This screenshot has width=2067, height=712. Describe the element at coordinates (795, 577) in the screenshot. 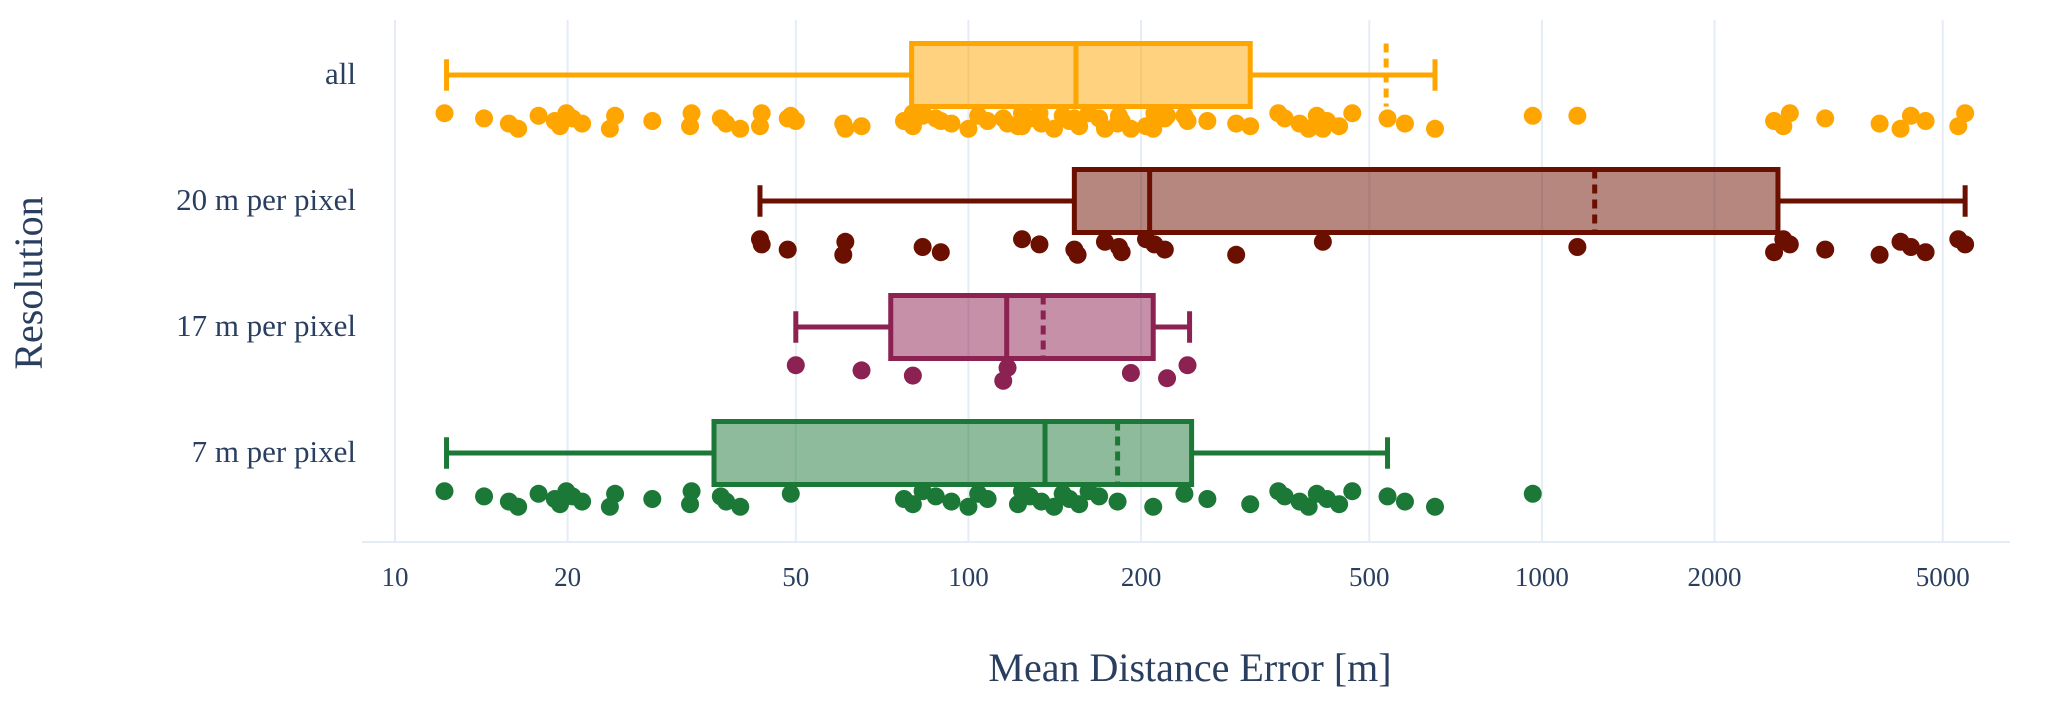

I see `x-tick-label: 50` at that location.